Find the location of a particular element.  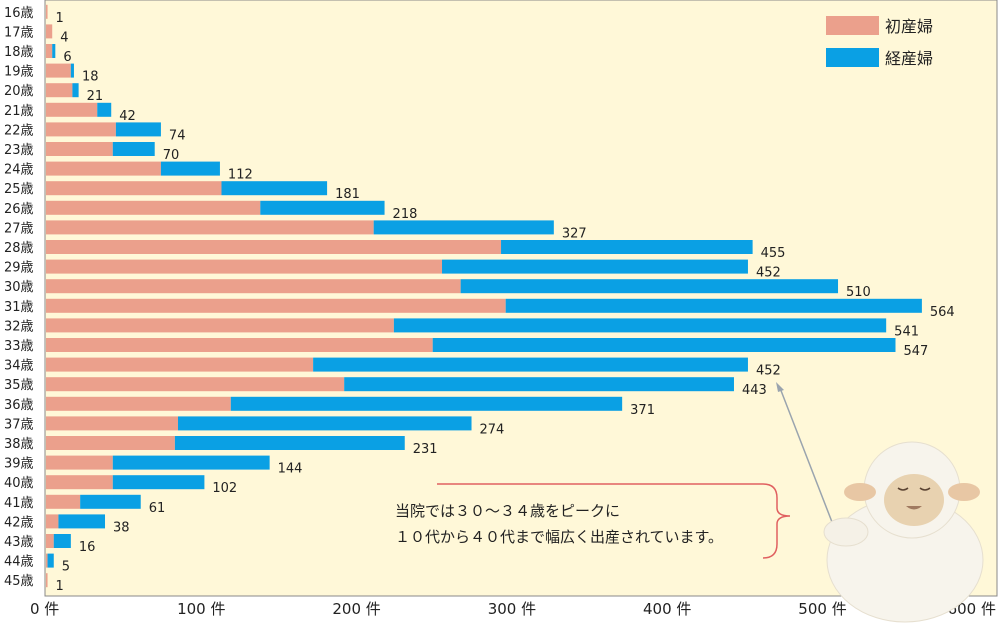

bar-primipara-36歳 is located at coordinates (138, 403).